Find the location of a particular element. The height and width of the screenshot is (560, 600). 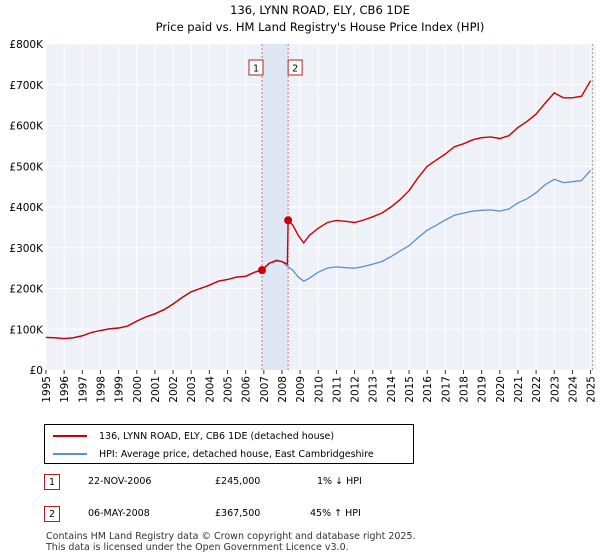

x-tick-label: 2024 is located at coordinates (573, 389).